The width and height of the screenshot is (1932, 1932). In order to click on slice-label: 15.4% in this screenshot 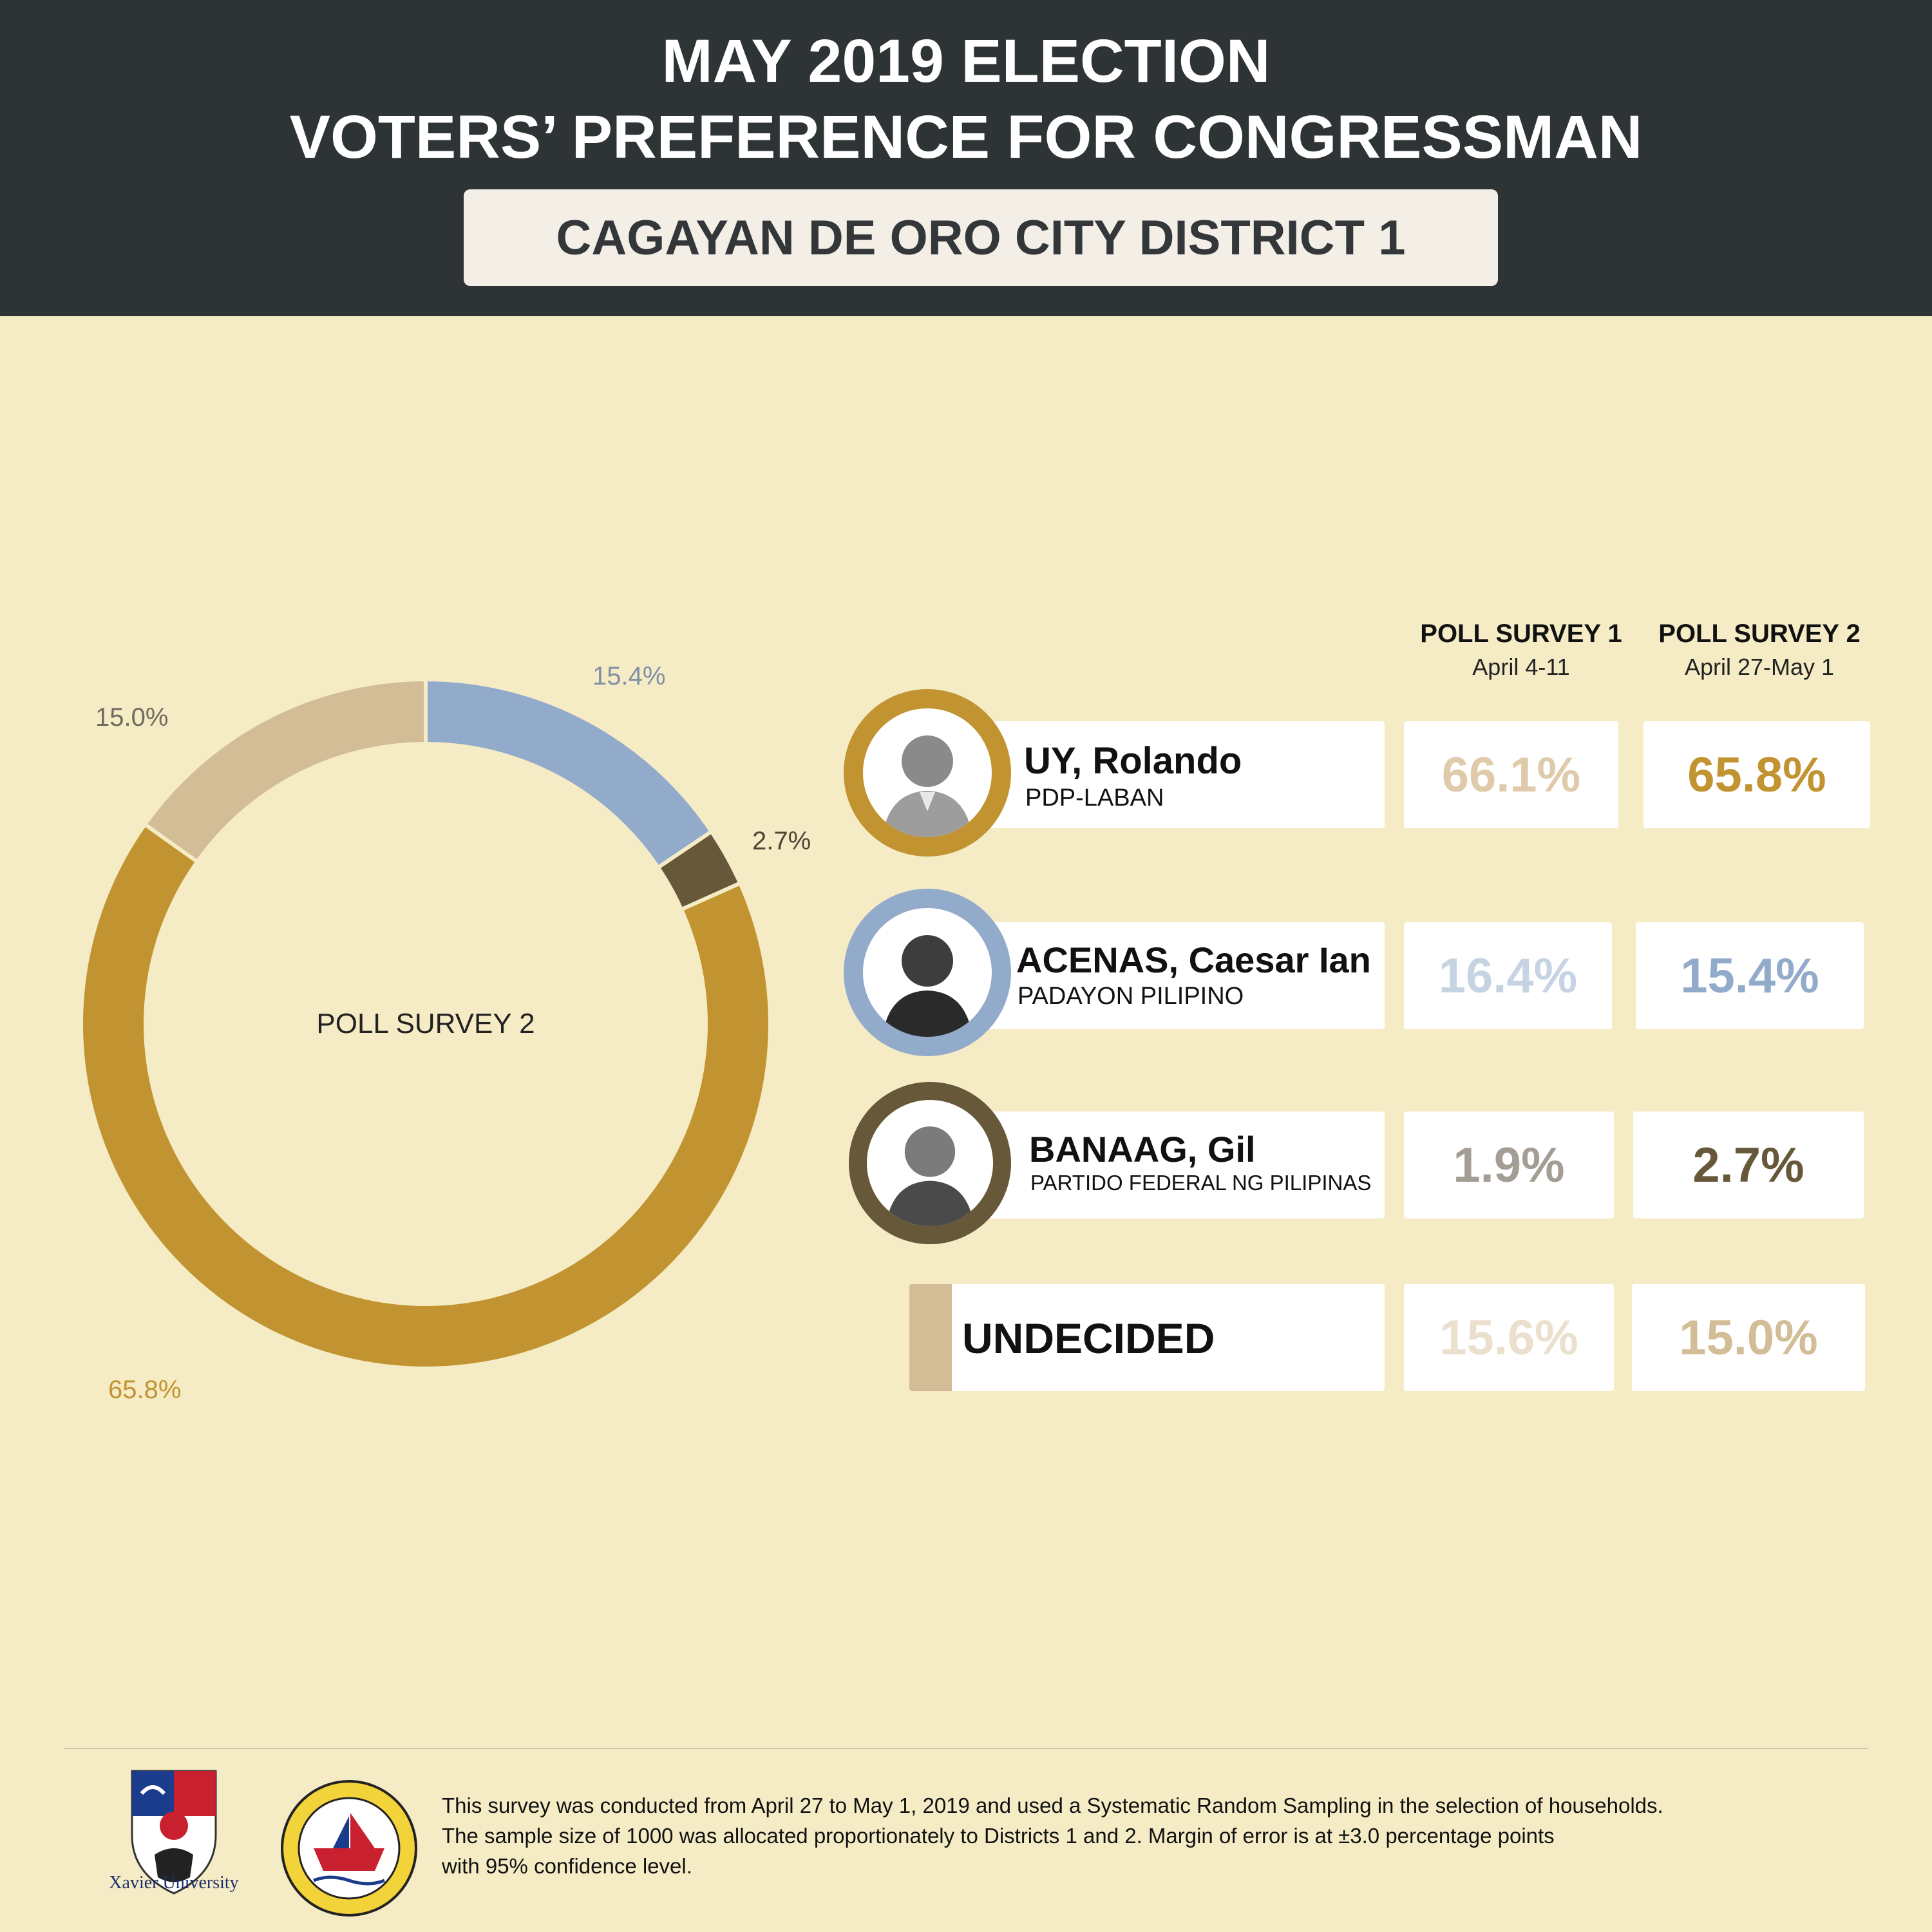, I will do `click(629, 676)`.